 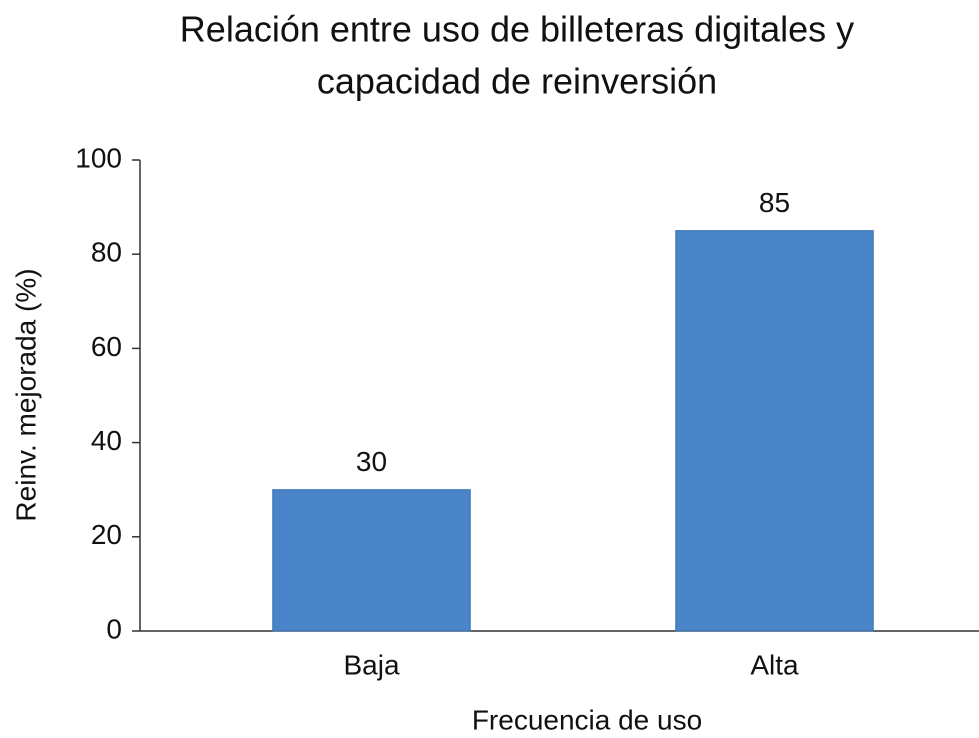 What do you see at coordinates (774, 664) in the screenshot?
I see `x-tick-label: Alta` at bounding box center [774, 664].